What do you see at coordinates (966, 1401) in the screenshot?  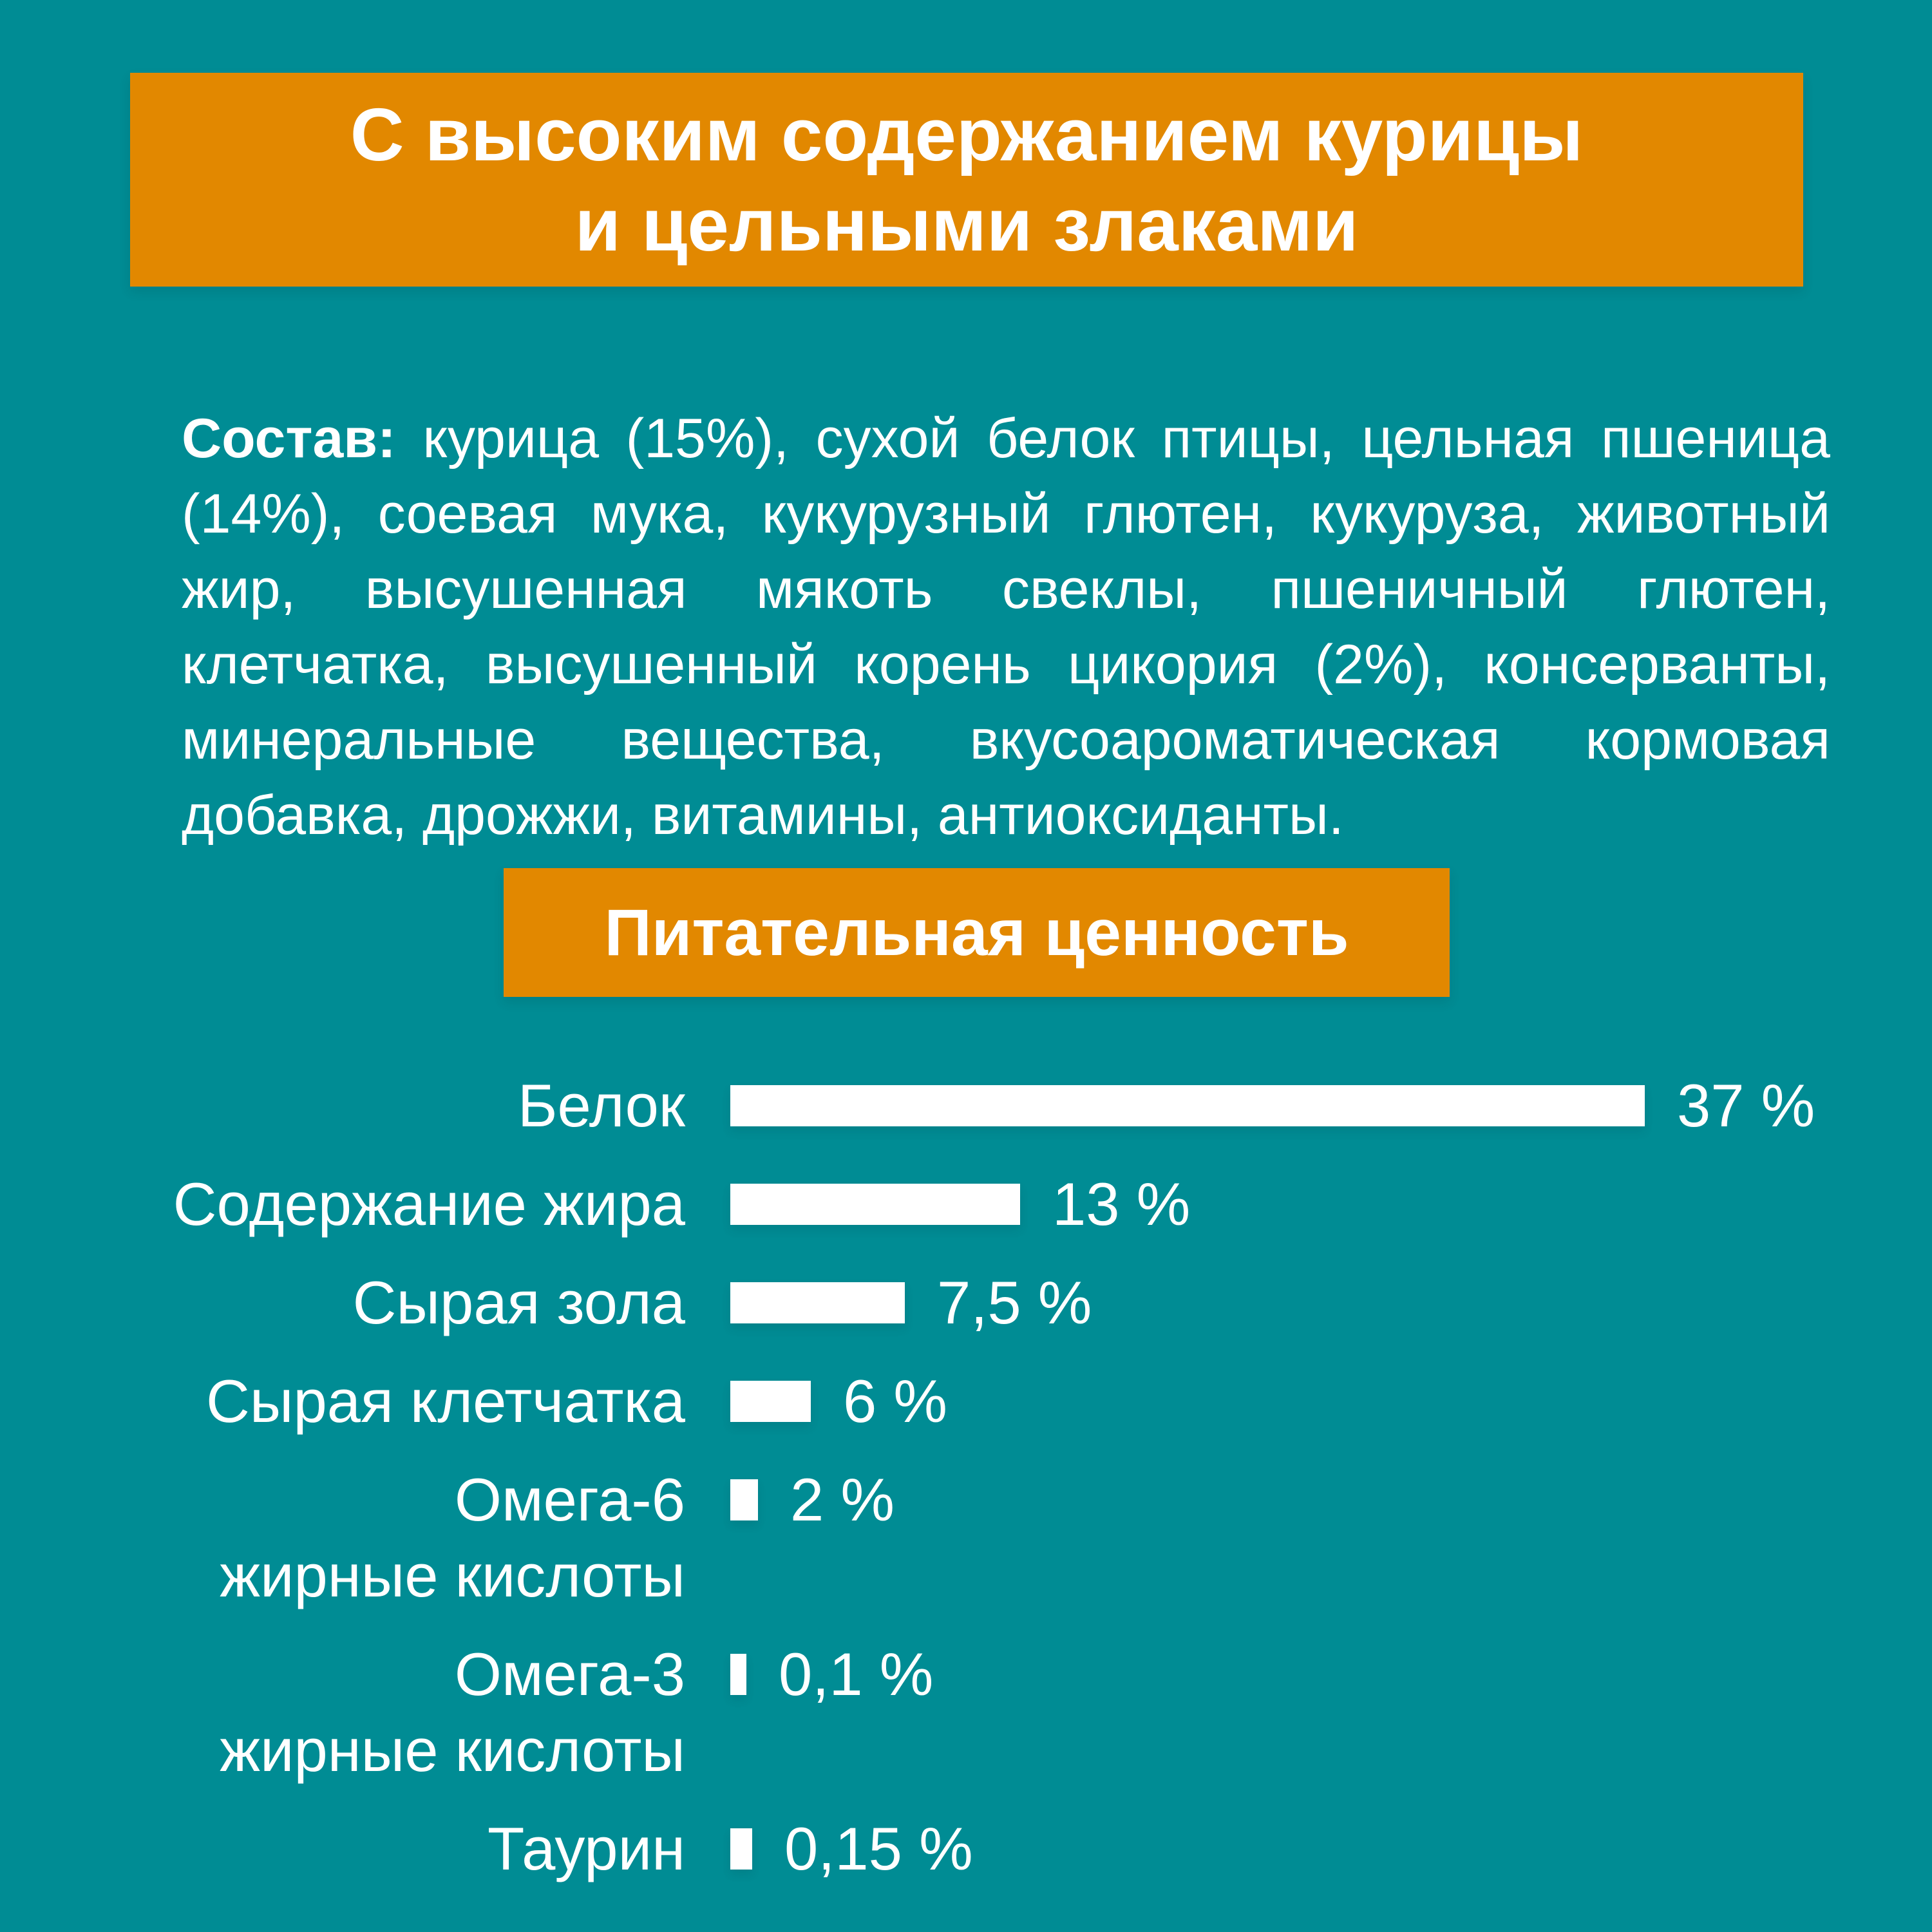 I see `chart-row: Сырая клетчатка 6 %` at bounding box center [966, 1401].